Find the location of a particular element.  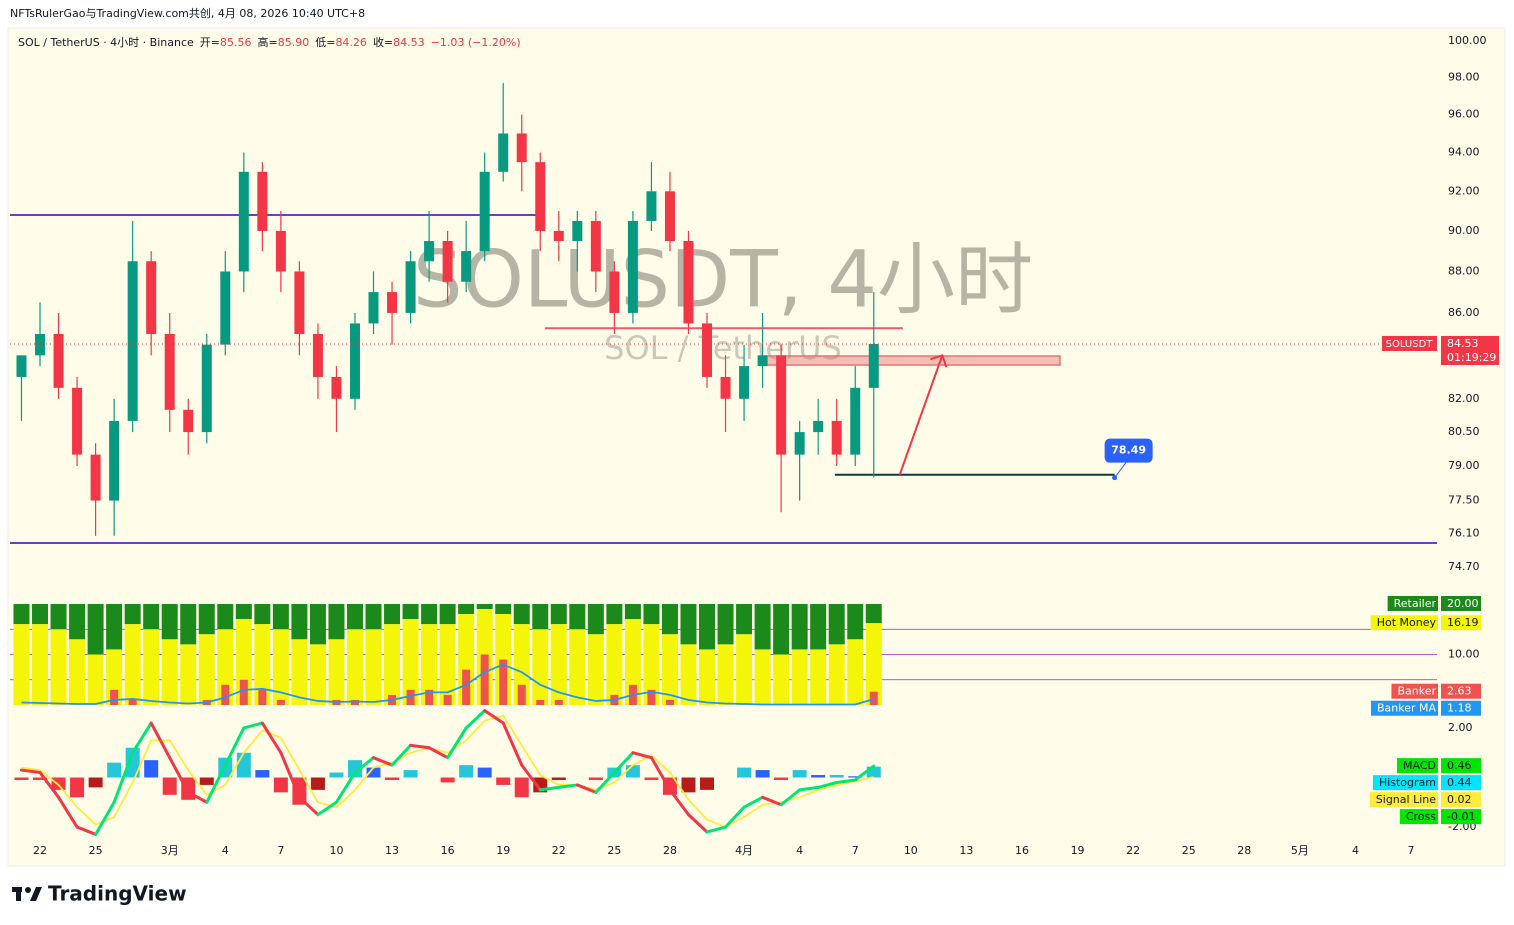

last-price-box is located at coordinates (1470, 351).